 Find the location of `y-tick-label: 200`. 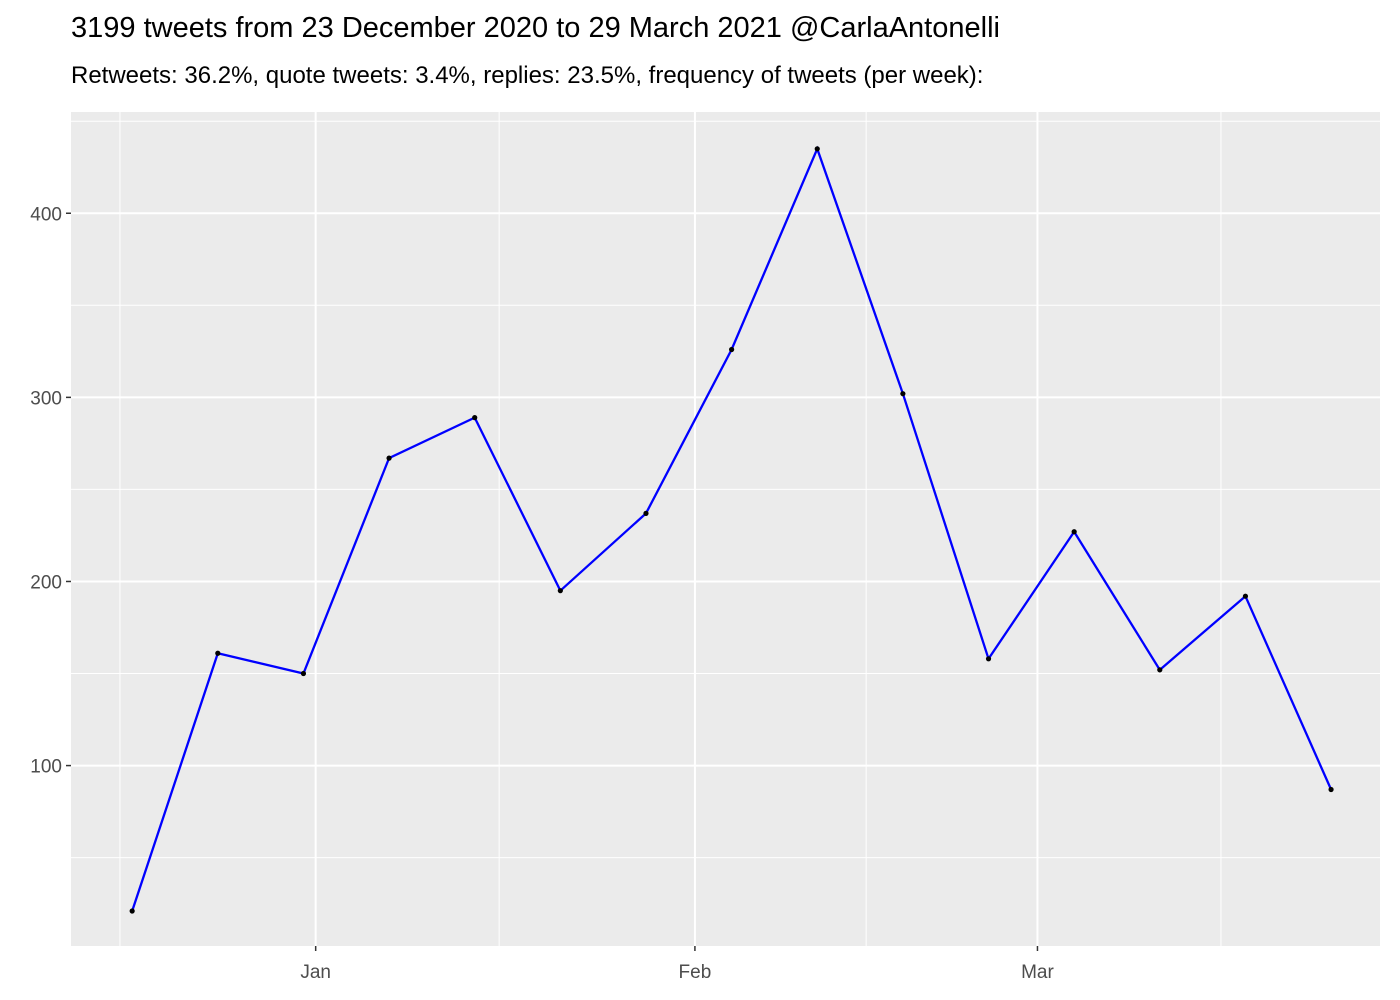

y-tick-label: 200 is located at coordinates (46, 582).